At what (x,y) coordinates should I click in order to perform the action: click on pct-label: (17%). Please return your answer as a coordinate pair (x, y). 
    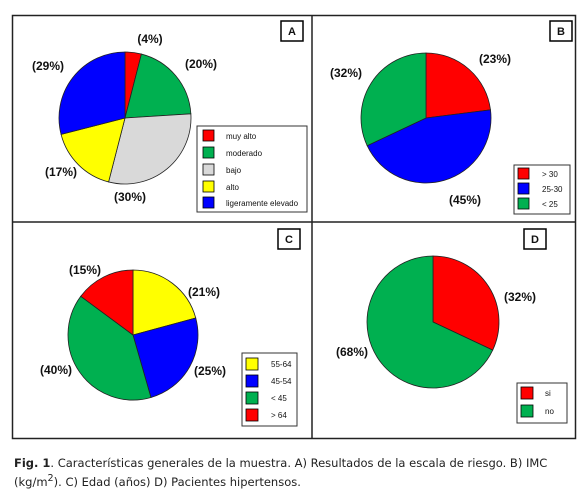
    Looking at the image, I should click on (61, 172).